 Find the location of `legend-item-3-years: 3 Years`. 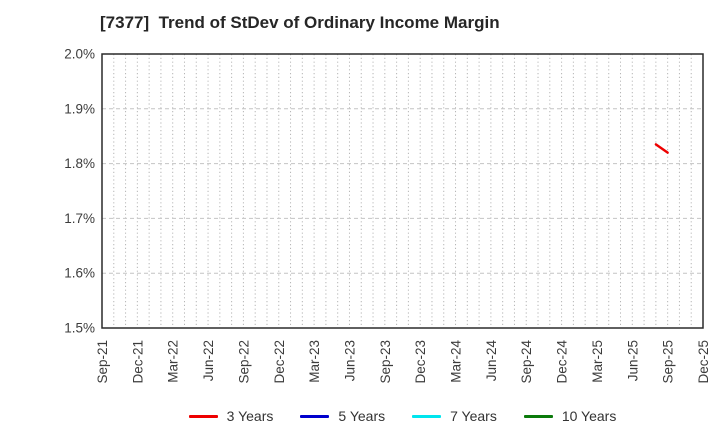

legend-item-3-years: 3 Years is located at coordinates (231, 416).